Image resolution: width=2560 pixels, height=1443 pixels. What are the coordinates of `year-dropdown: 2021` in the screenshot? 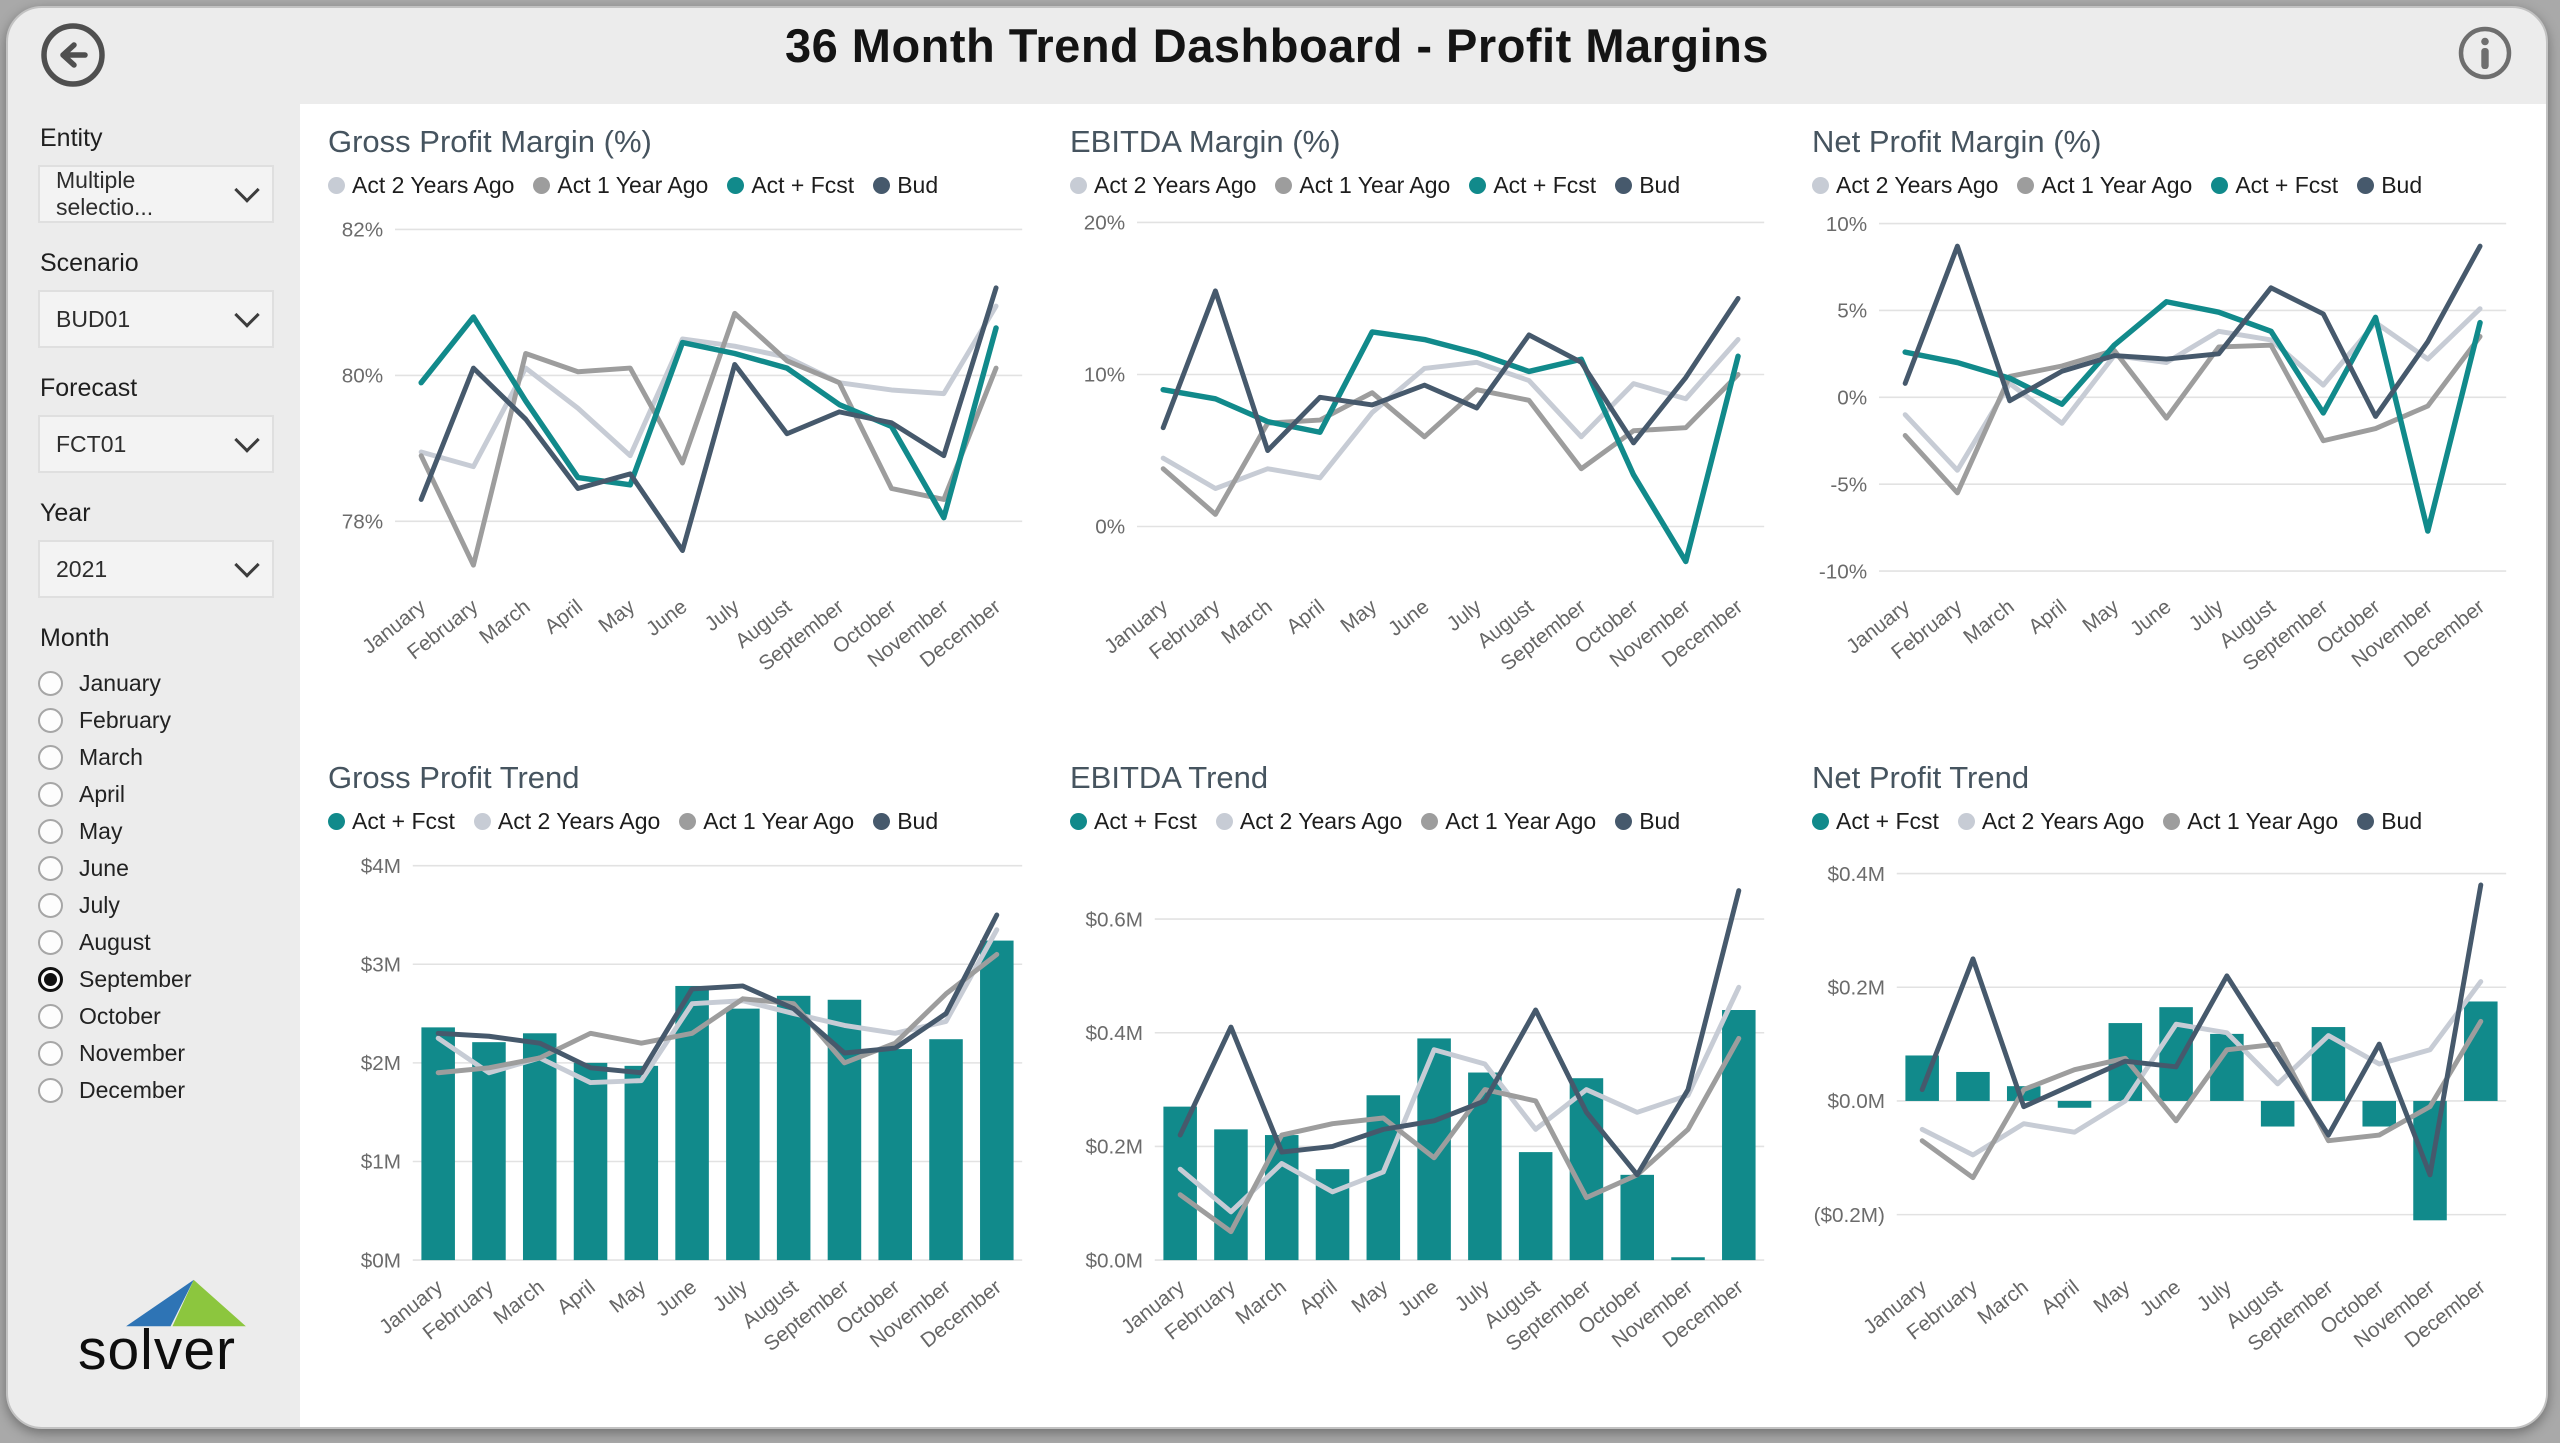 It's located at (156, 569).